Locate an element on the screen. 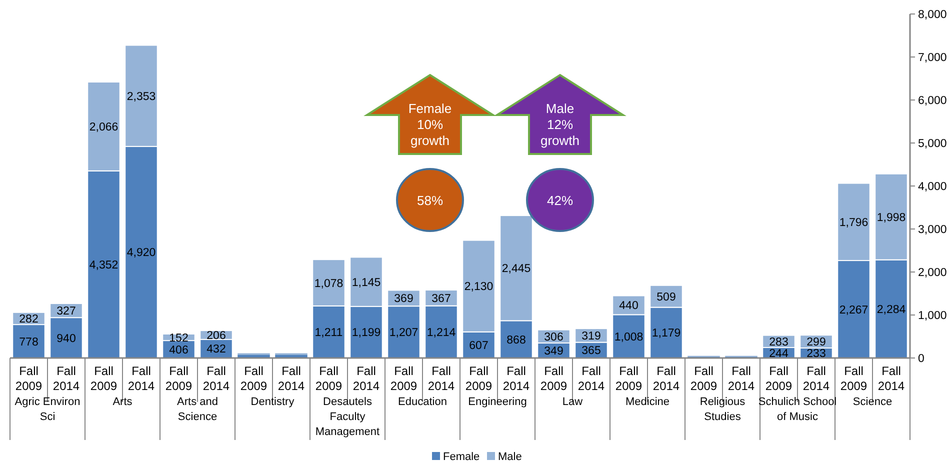  data-label: 369 is located at coordinates (404, 299).